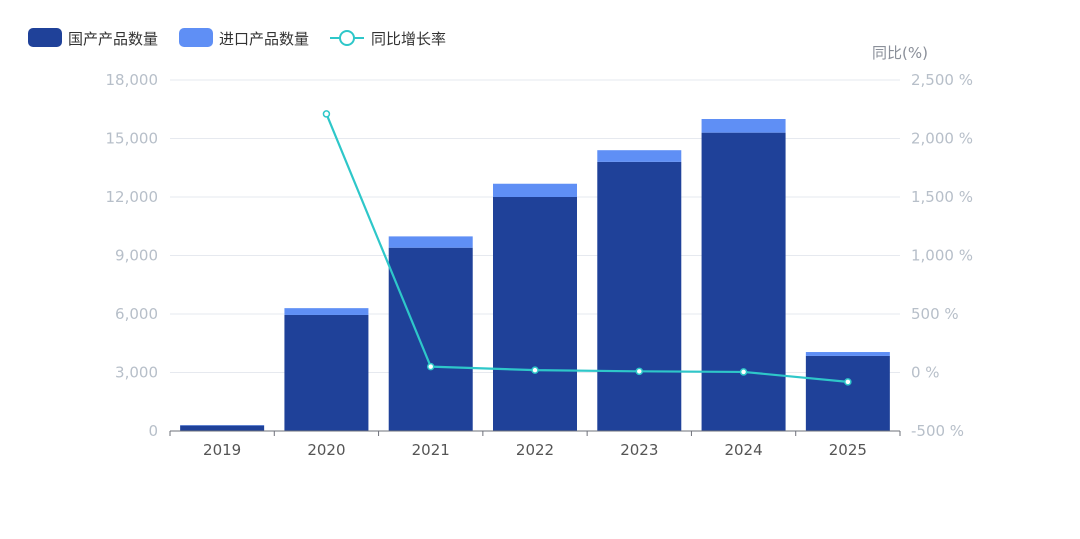 The width and height of the screenshot is (1080, 539). Describe the element at coordinates (132, 197) in the screenshot. I see `left-axis-tick: 12,000` at that location.